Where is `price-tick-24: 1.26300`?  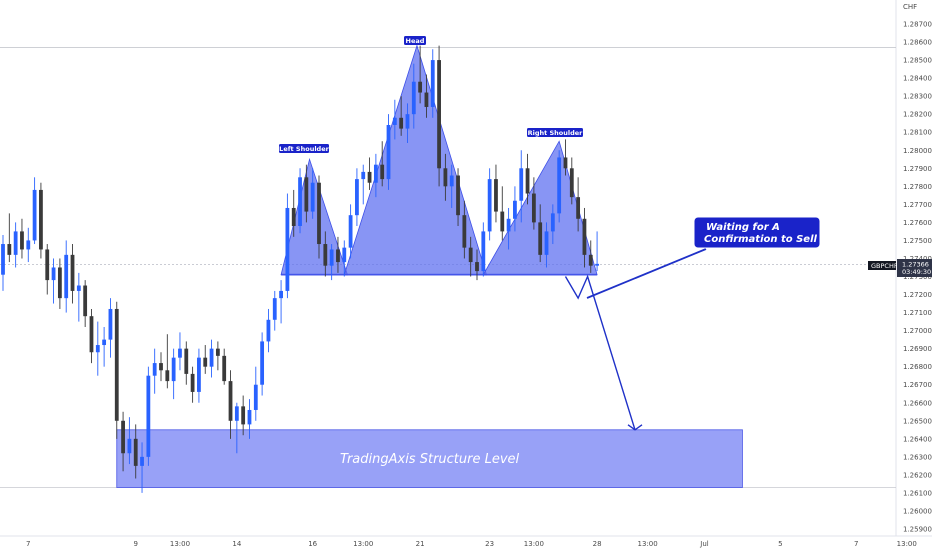 price-tick-24: 1.26300 is located at coordinates (917, 457).